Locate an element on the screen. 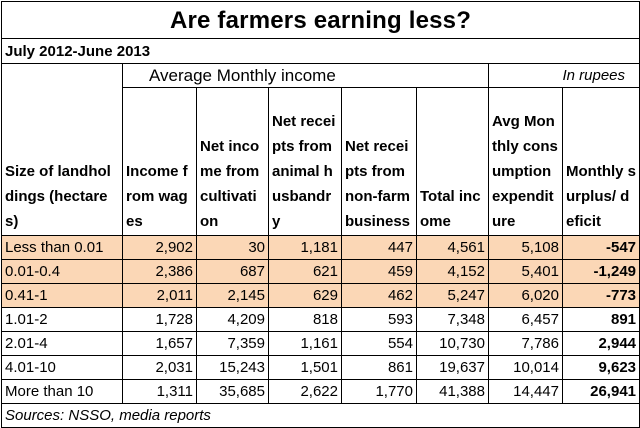 This screenshot has height=428, width=640. animal-husbandry-cell: 629 is located at coordinates (305, 295).